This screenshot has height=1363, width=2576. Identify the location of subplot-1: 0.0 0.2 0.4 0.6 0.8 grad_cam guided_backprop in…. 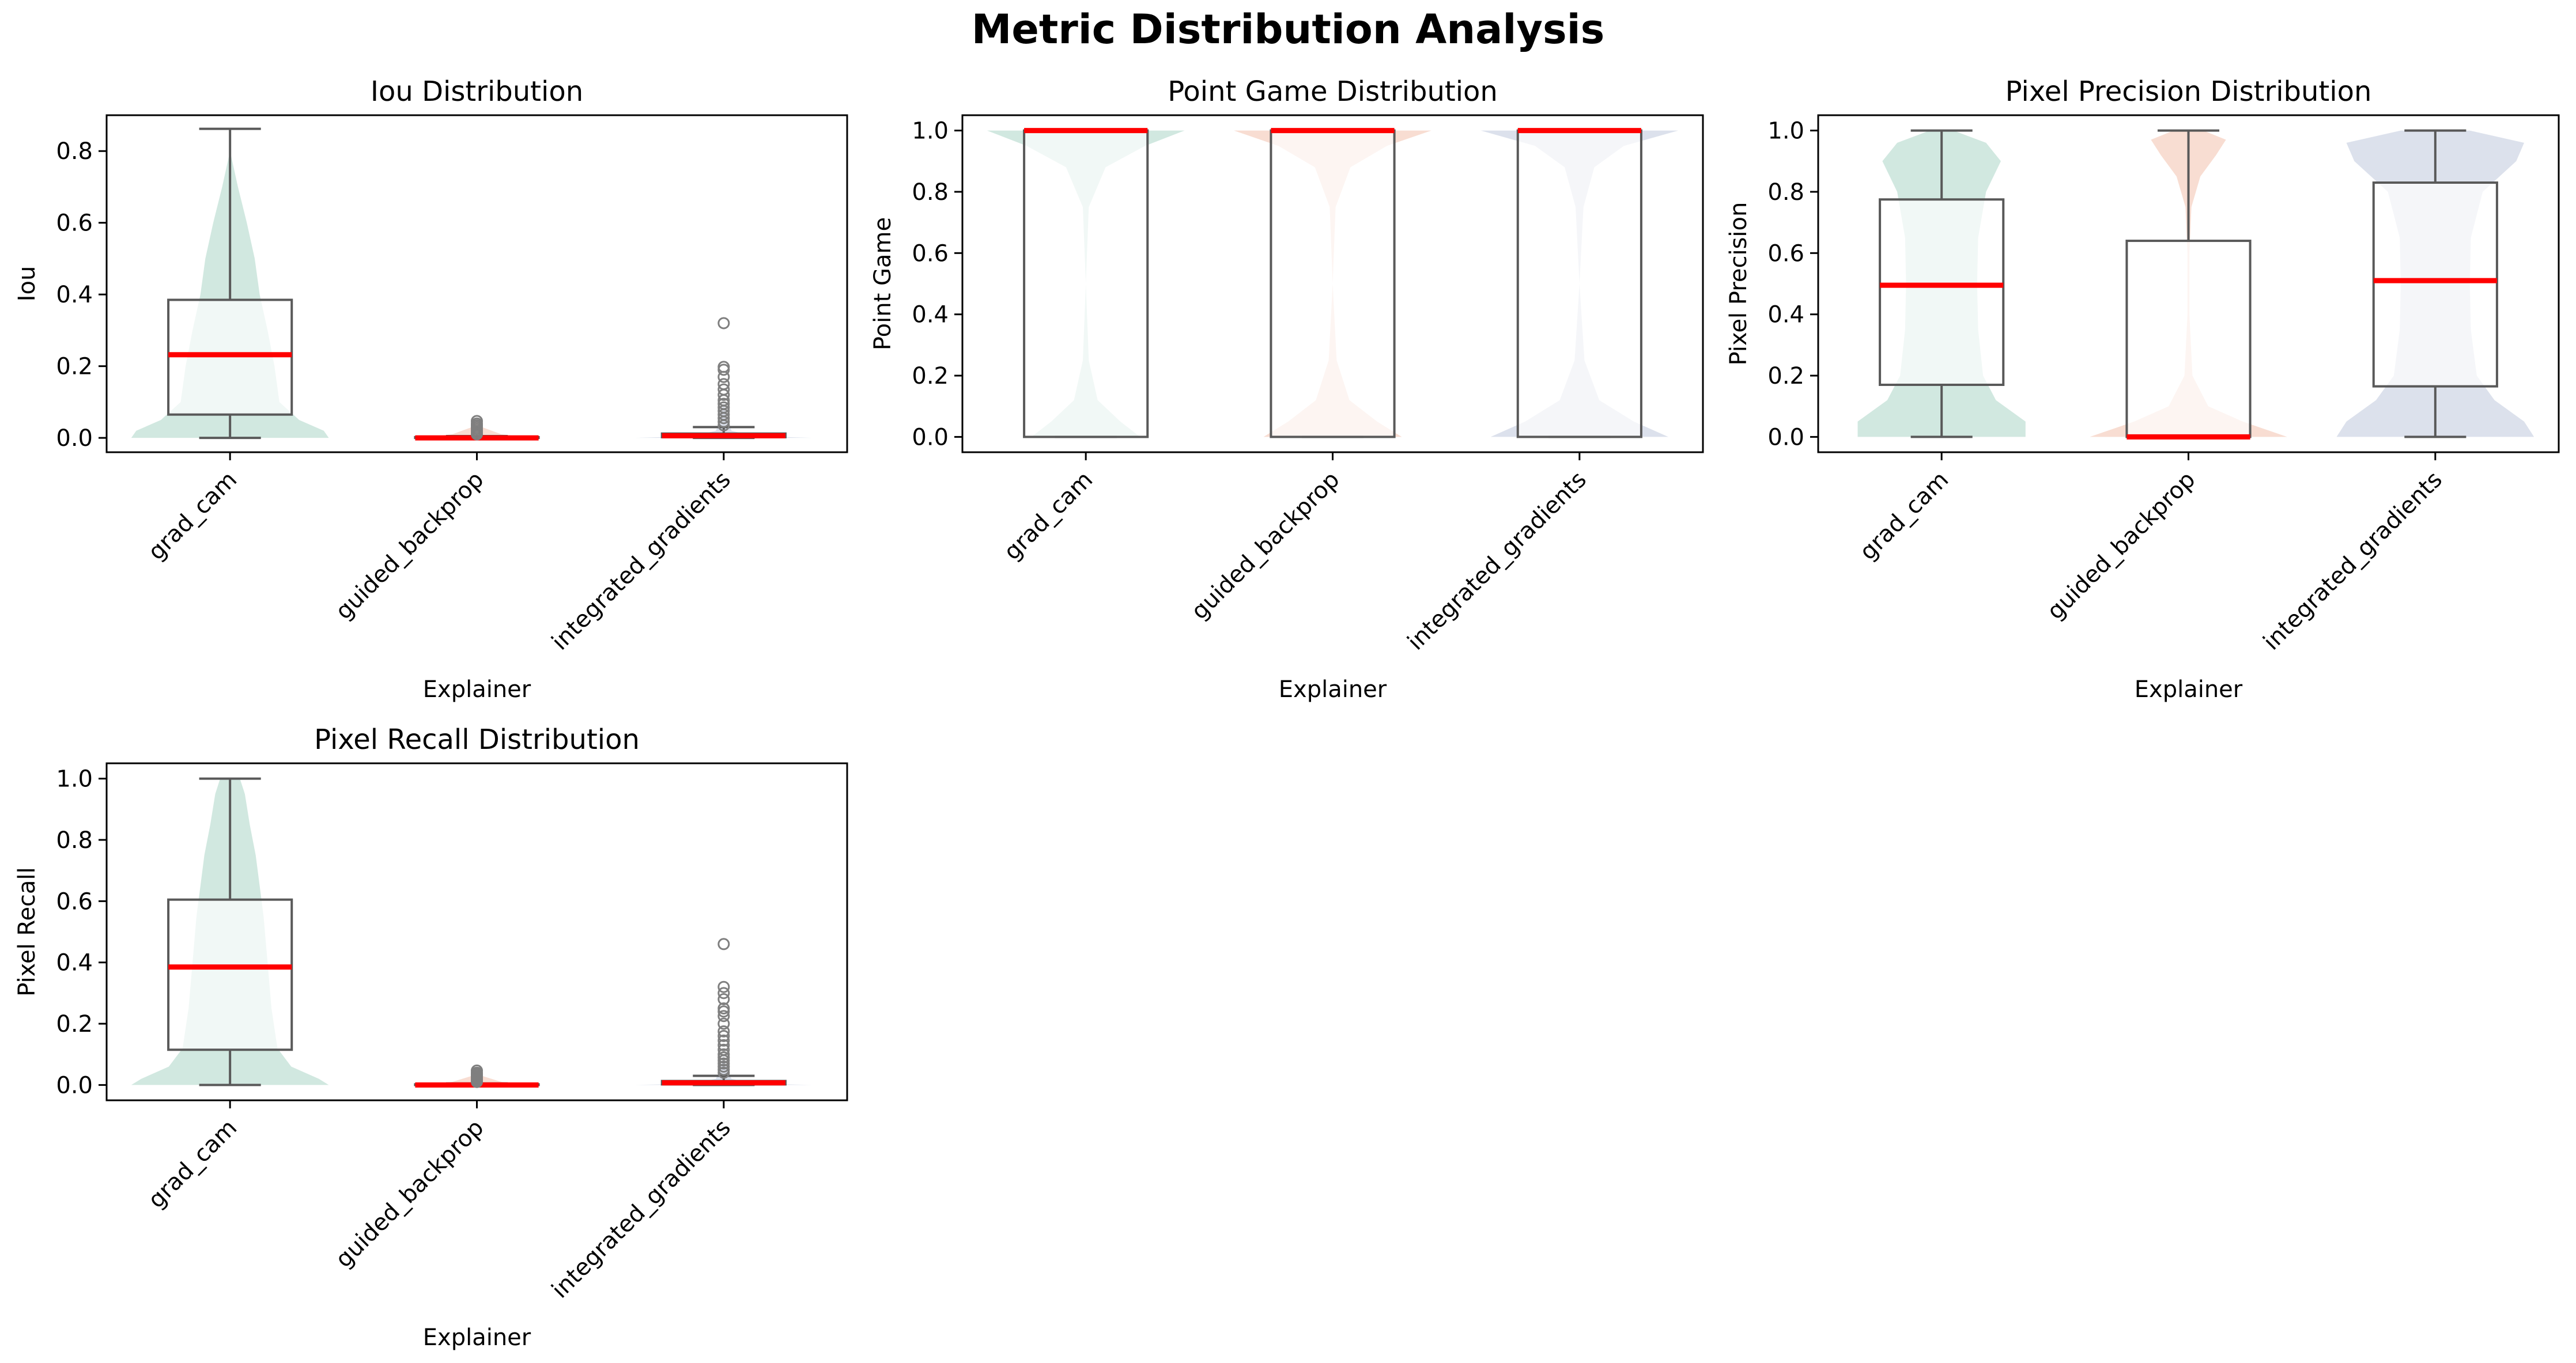
(431, 389).